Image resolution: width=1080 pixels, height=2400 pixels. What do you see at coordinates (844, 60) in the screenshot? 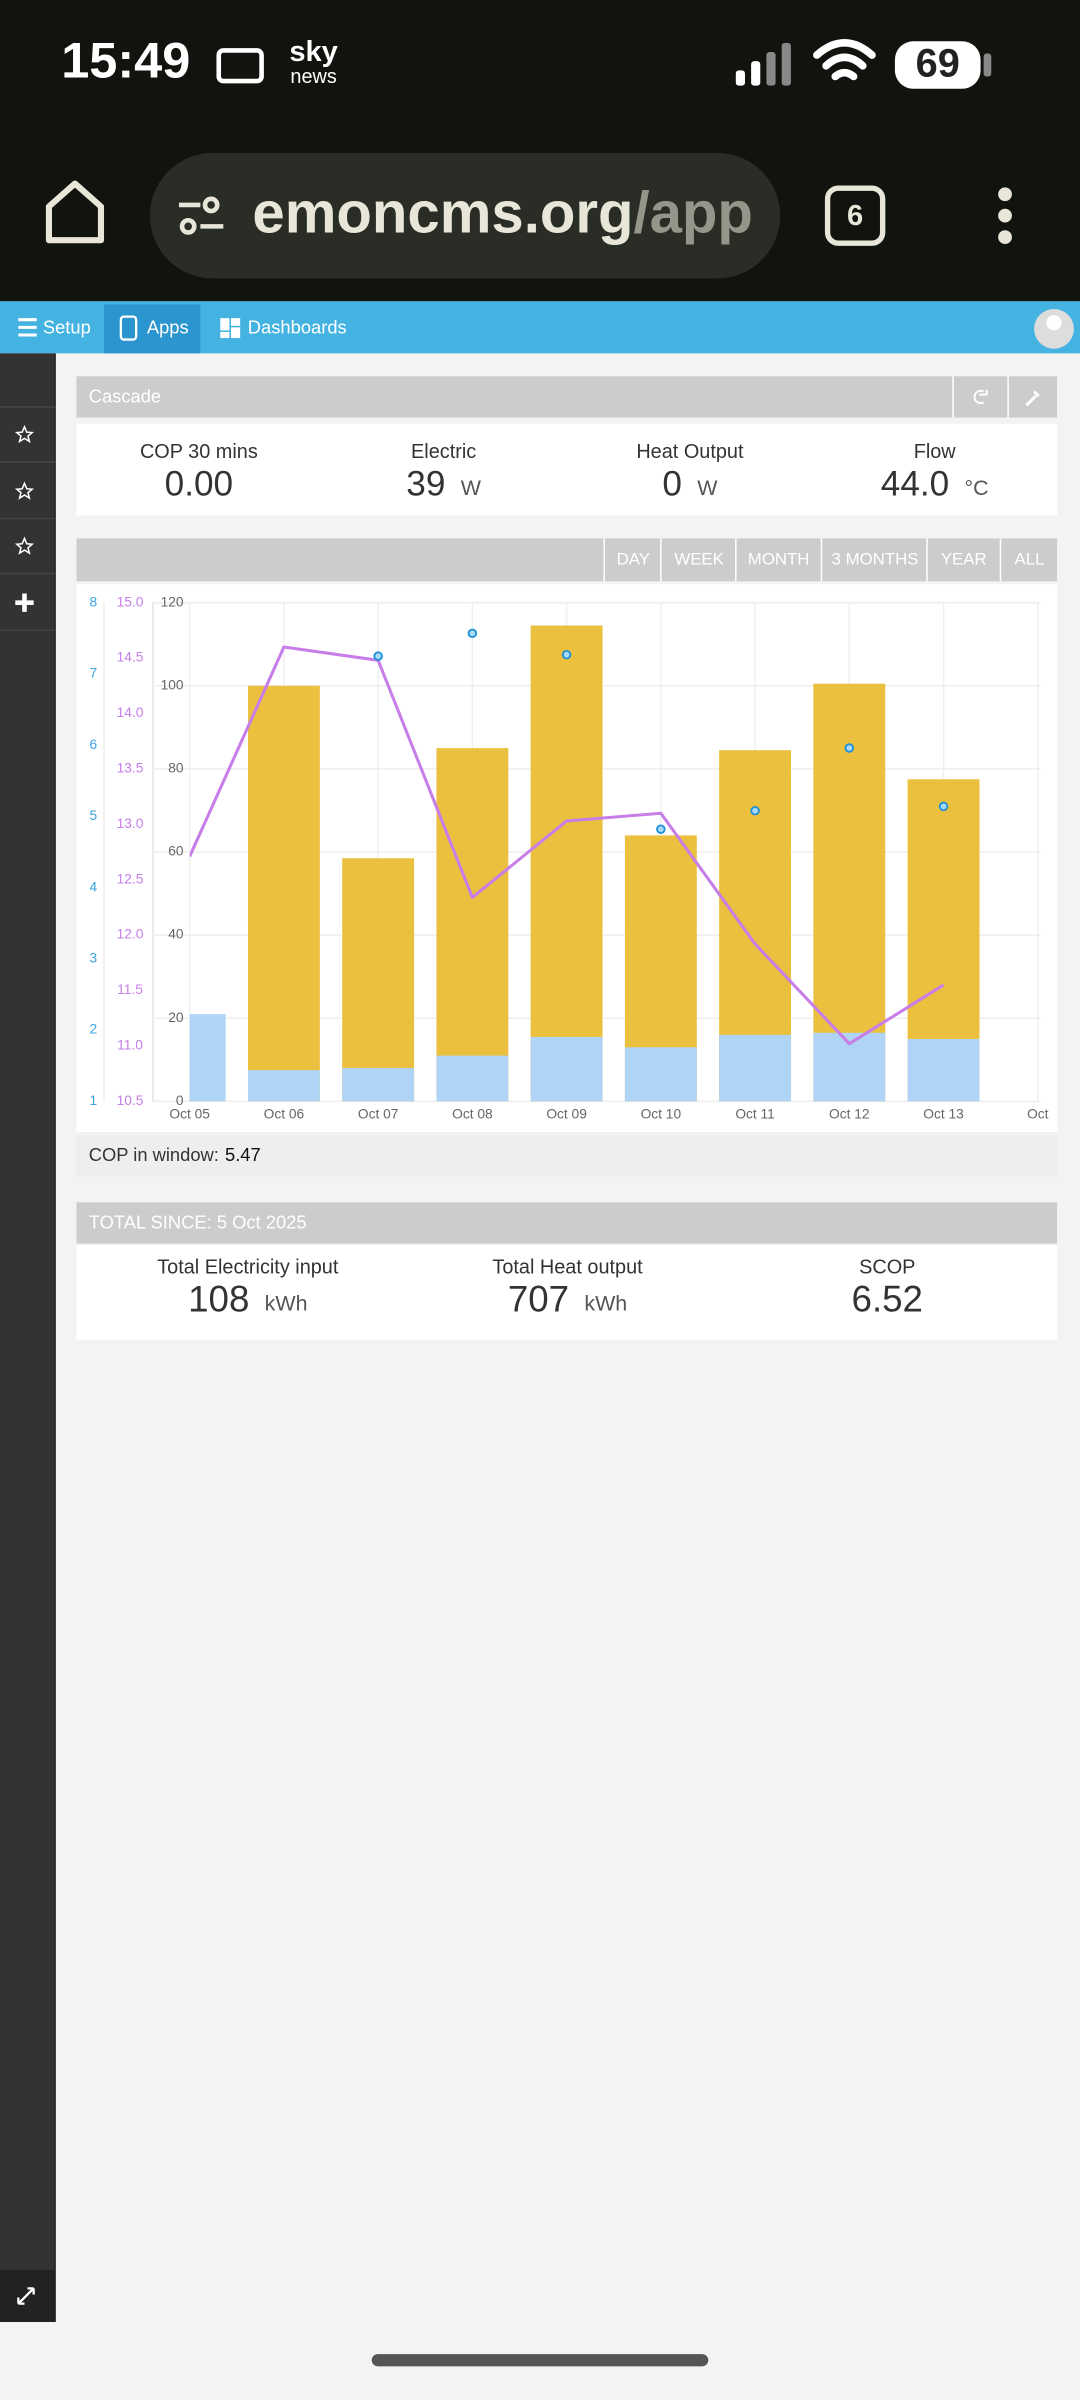
I see `wifi-icon` at bounding box center [844, 60].